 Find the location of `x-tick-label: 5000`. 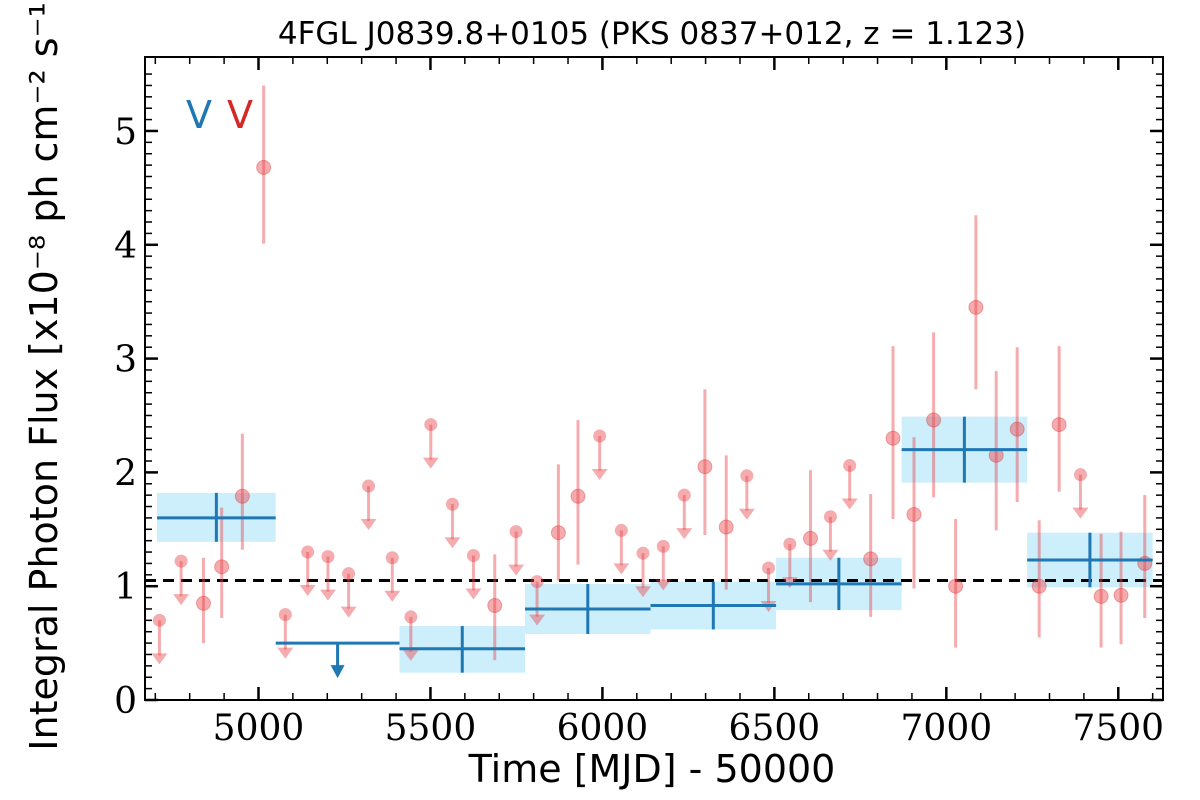

x-tick-label: 5000 is located at coordinates (259, 728).